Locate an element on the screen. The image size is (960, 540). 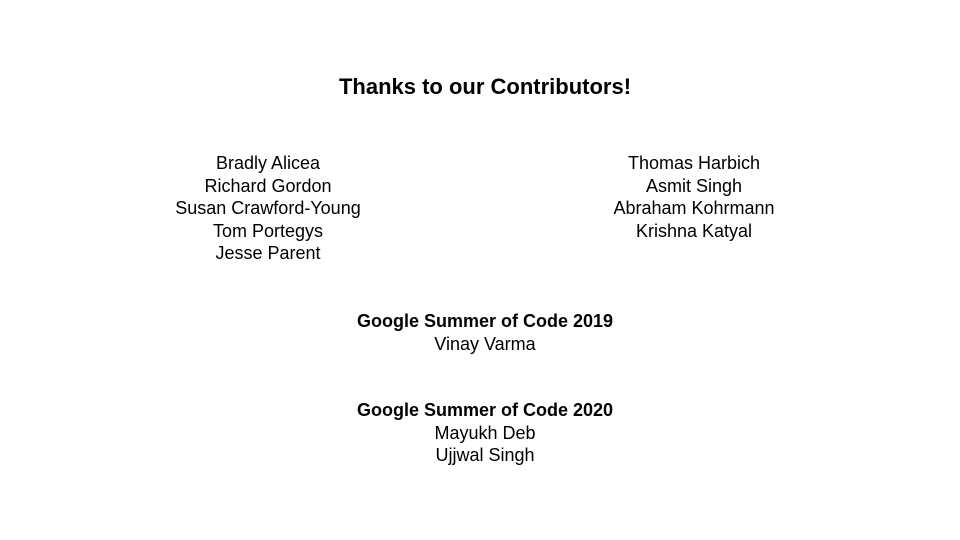
gsoc-2019-names: Vinay Varma is located at coordinates (480, 344).